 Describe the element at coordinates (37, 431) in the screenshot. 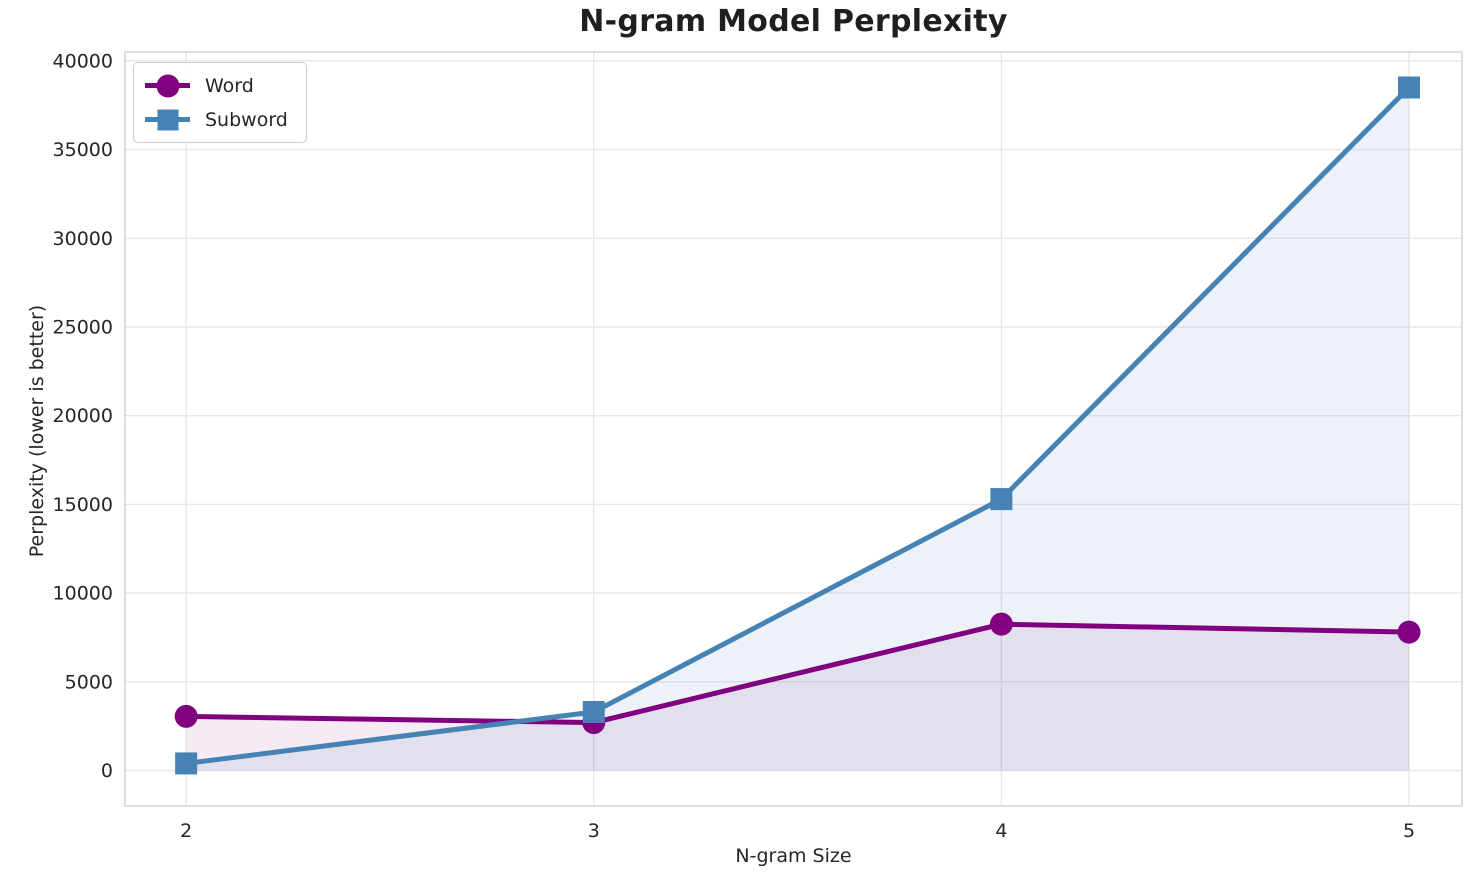

I see `y-axis-label: Perplexity (lower is better)` at that location.